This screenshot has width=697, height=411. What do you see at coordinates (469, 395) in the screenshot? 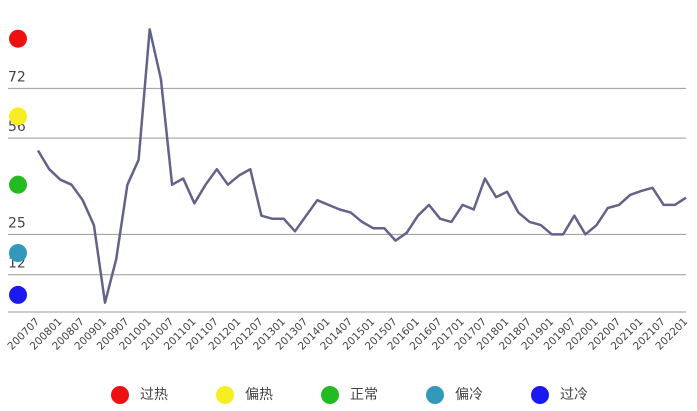
I see `legend-label: 偏冷` at bounding box center [469, 395].